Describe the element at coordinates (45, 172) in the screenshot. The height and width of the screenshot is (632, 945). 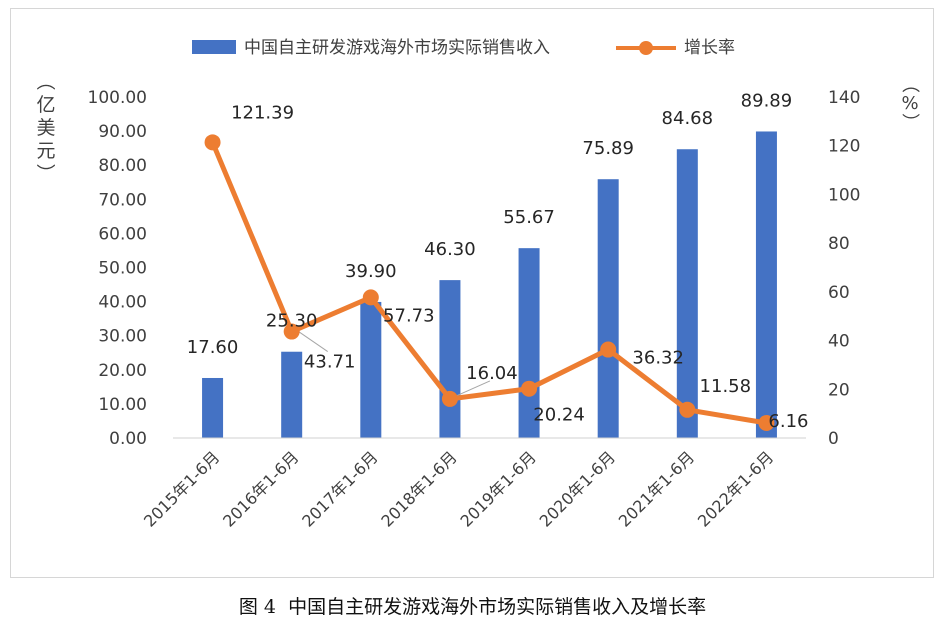
I see `y-left-axis-label-char: ）` at that location.